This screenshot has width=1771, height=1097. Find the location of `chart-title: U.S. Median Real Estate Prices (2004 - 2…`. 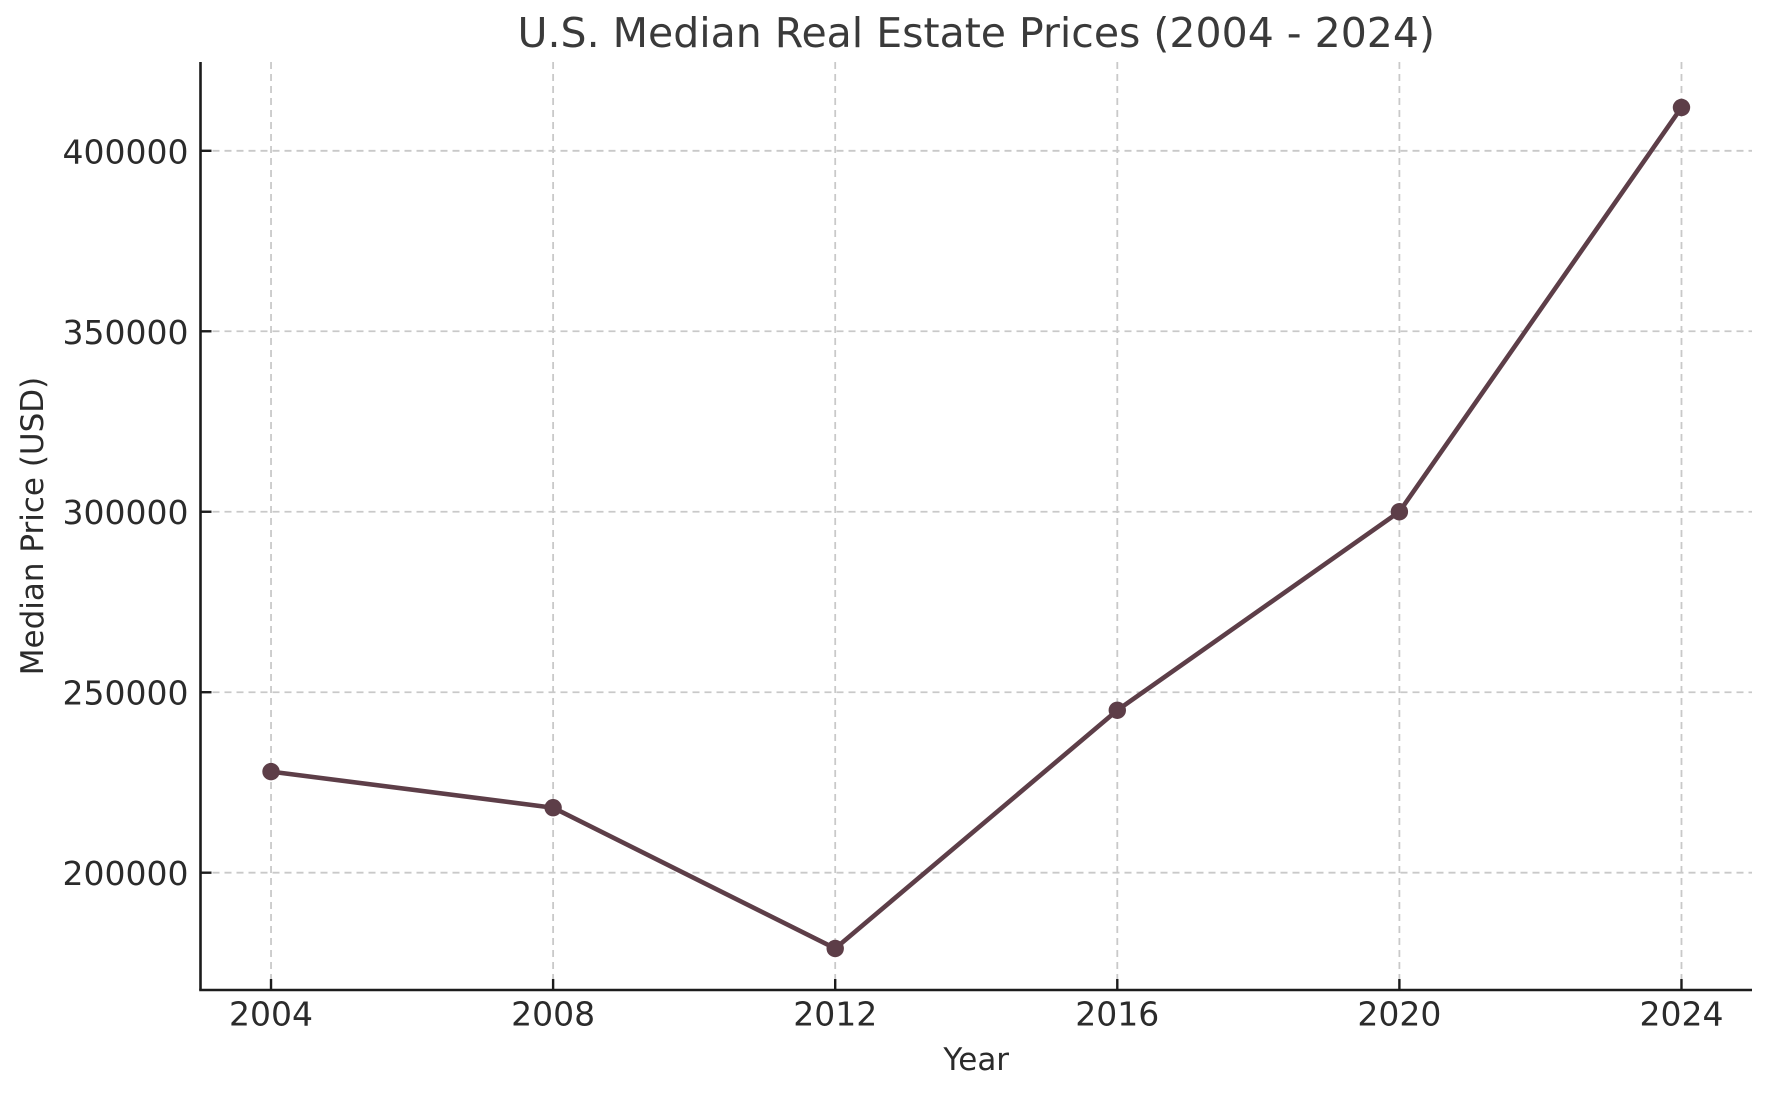

chart-title: U.S. Median Real Estate Prices (2004 - 2… is located at coordinates (976, 33).